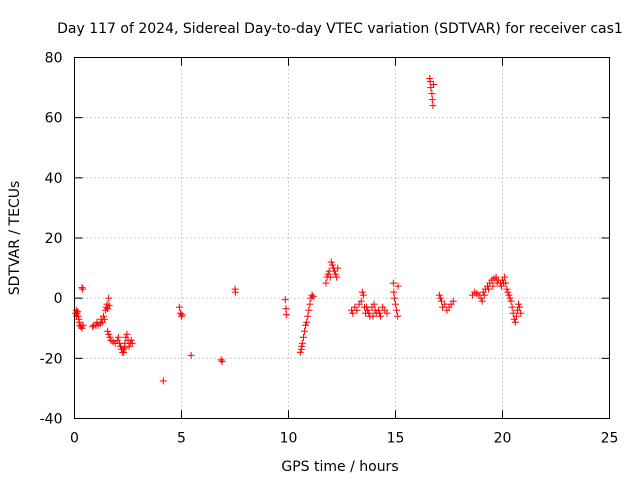  Describe the element at coordinates (54, 179) in the screenshot. I see `y-tick-label: 40` at that location.